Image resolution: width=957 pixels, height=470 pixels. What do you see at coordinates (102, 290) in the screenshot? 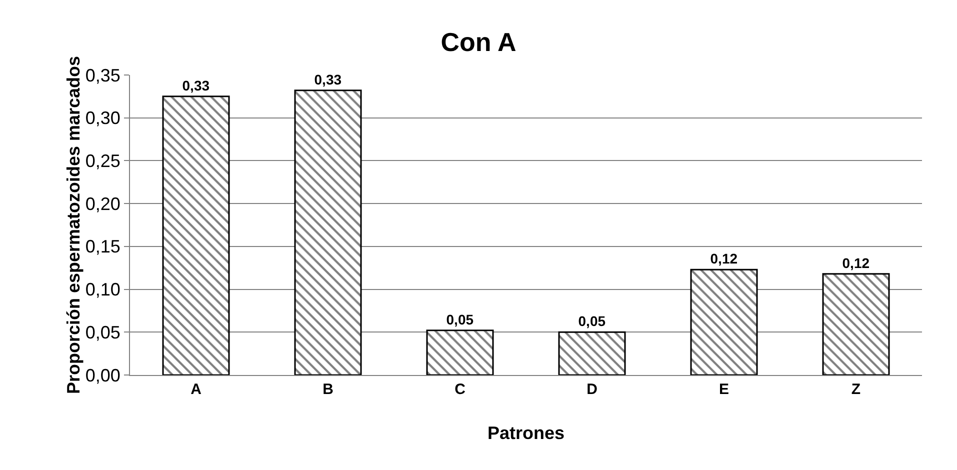
I see `y-tick-label: 0,10` at bounding box center [102, 290].